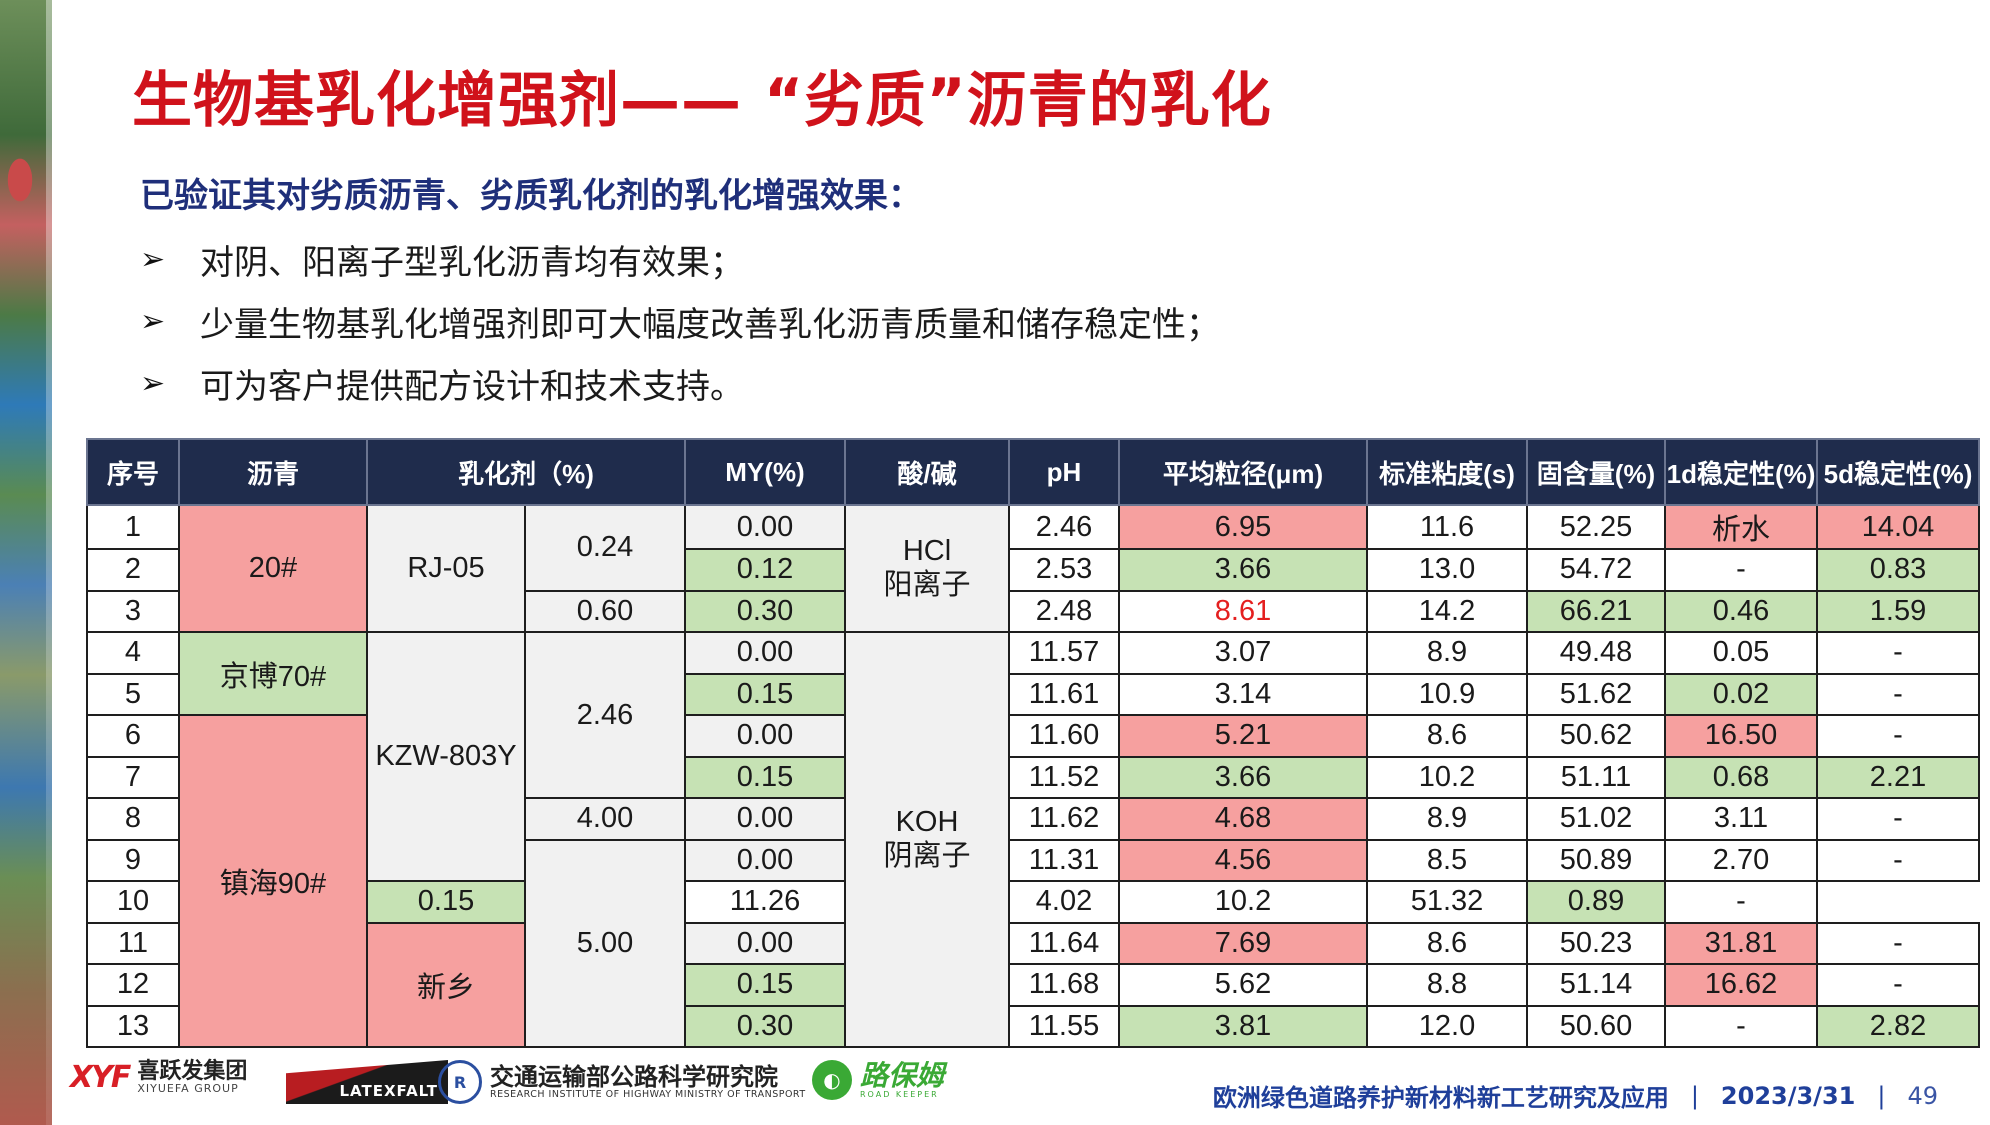  Describe the element at coordinates (100, 1077) in the screenshot. I see `xyf-mark-icon: XYF` at that location.